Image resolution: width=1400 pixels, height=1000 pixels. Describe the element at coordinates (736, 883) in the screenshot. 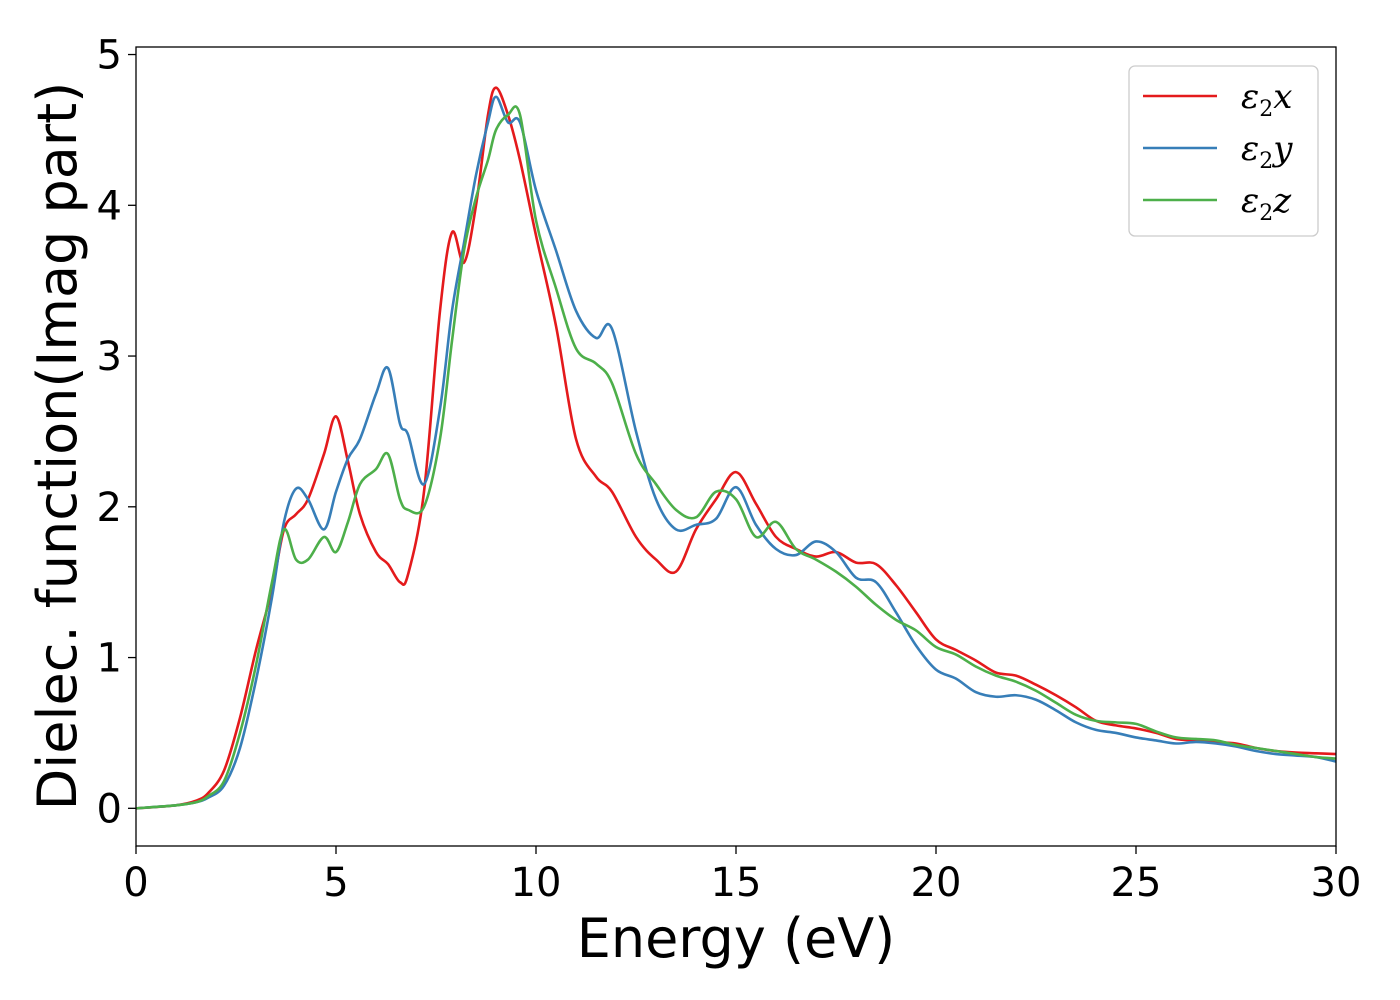

I see `x-tick-label: 15` at that location.